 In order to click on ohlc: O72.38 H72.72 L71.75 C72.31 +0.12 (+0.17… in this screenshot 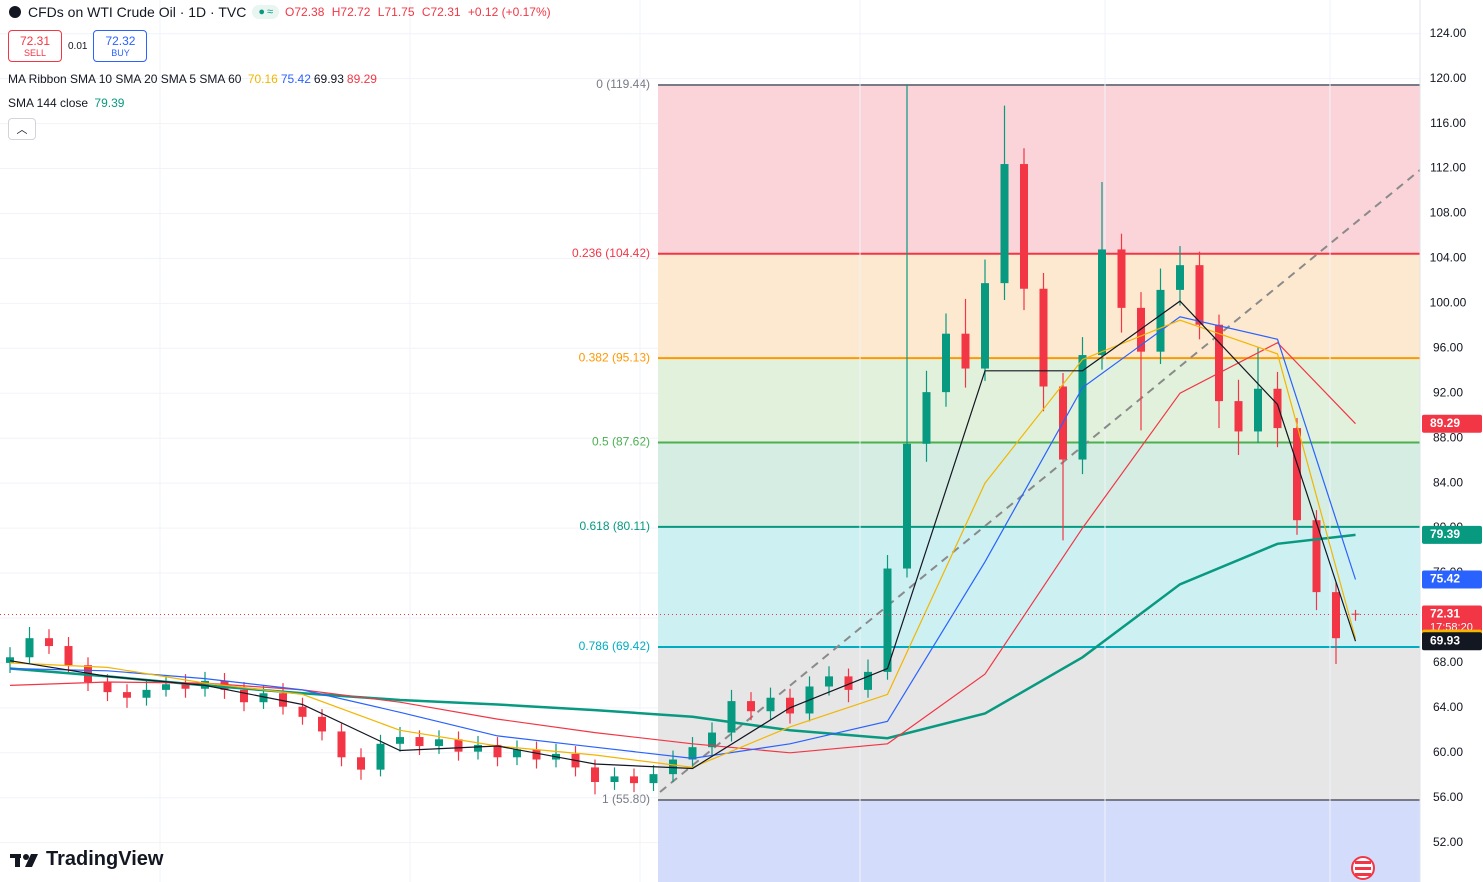, I will do `click(420, 12)`.